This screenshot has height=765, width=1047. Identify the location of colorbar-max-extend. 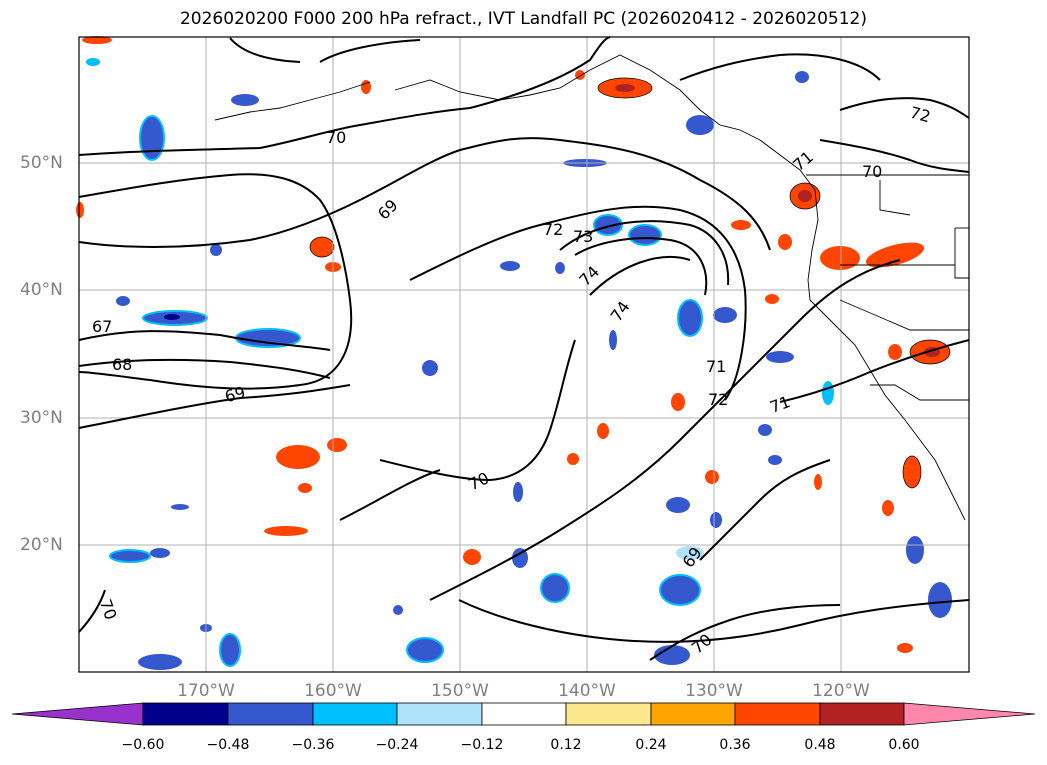
(969, 714).